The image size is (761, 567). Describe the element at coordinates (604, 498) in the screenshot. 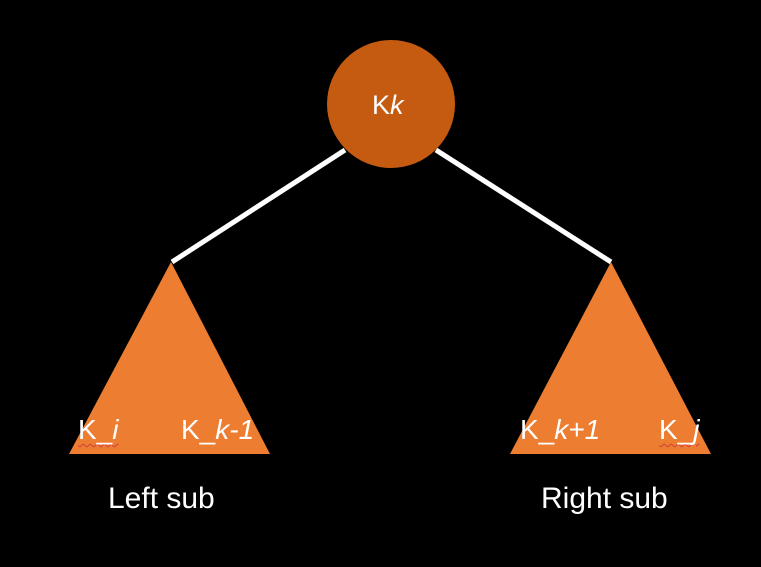

I see `right-subtree-caption: Right sub` at that location.